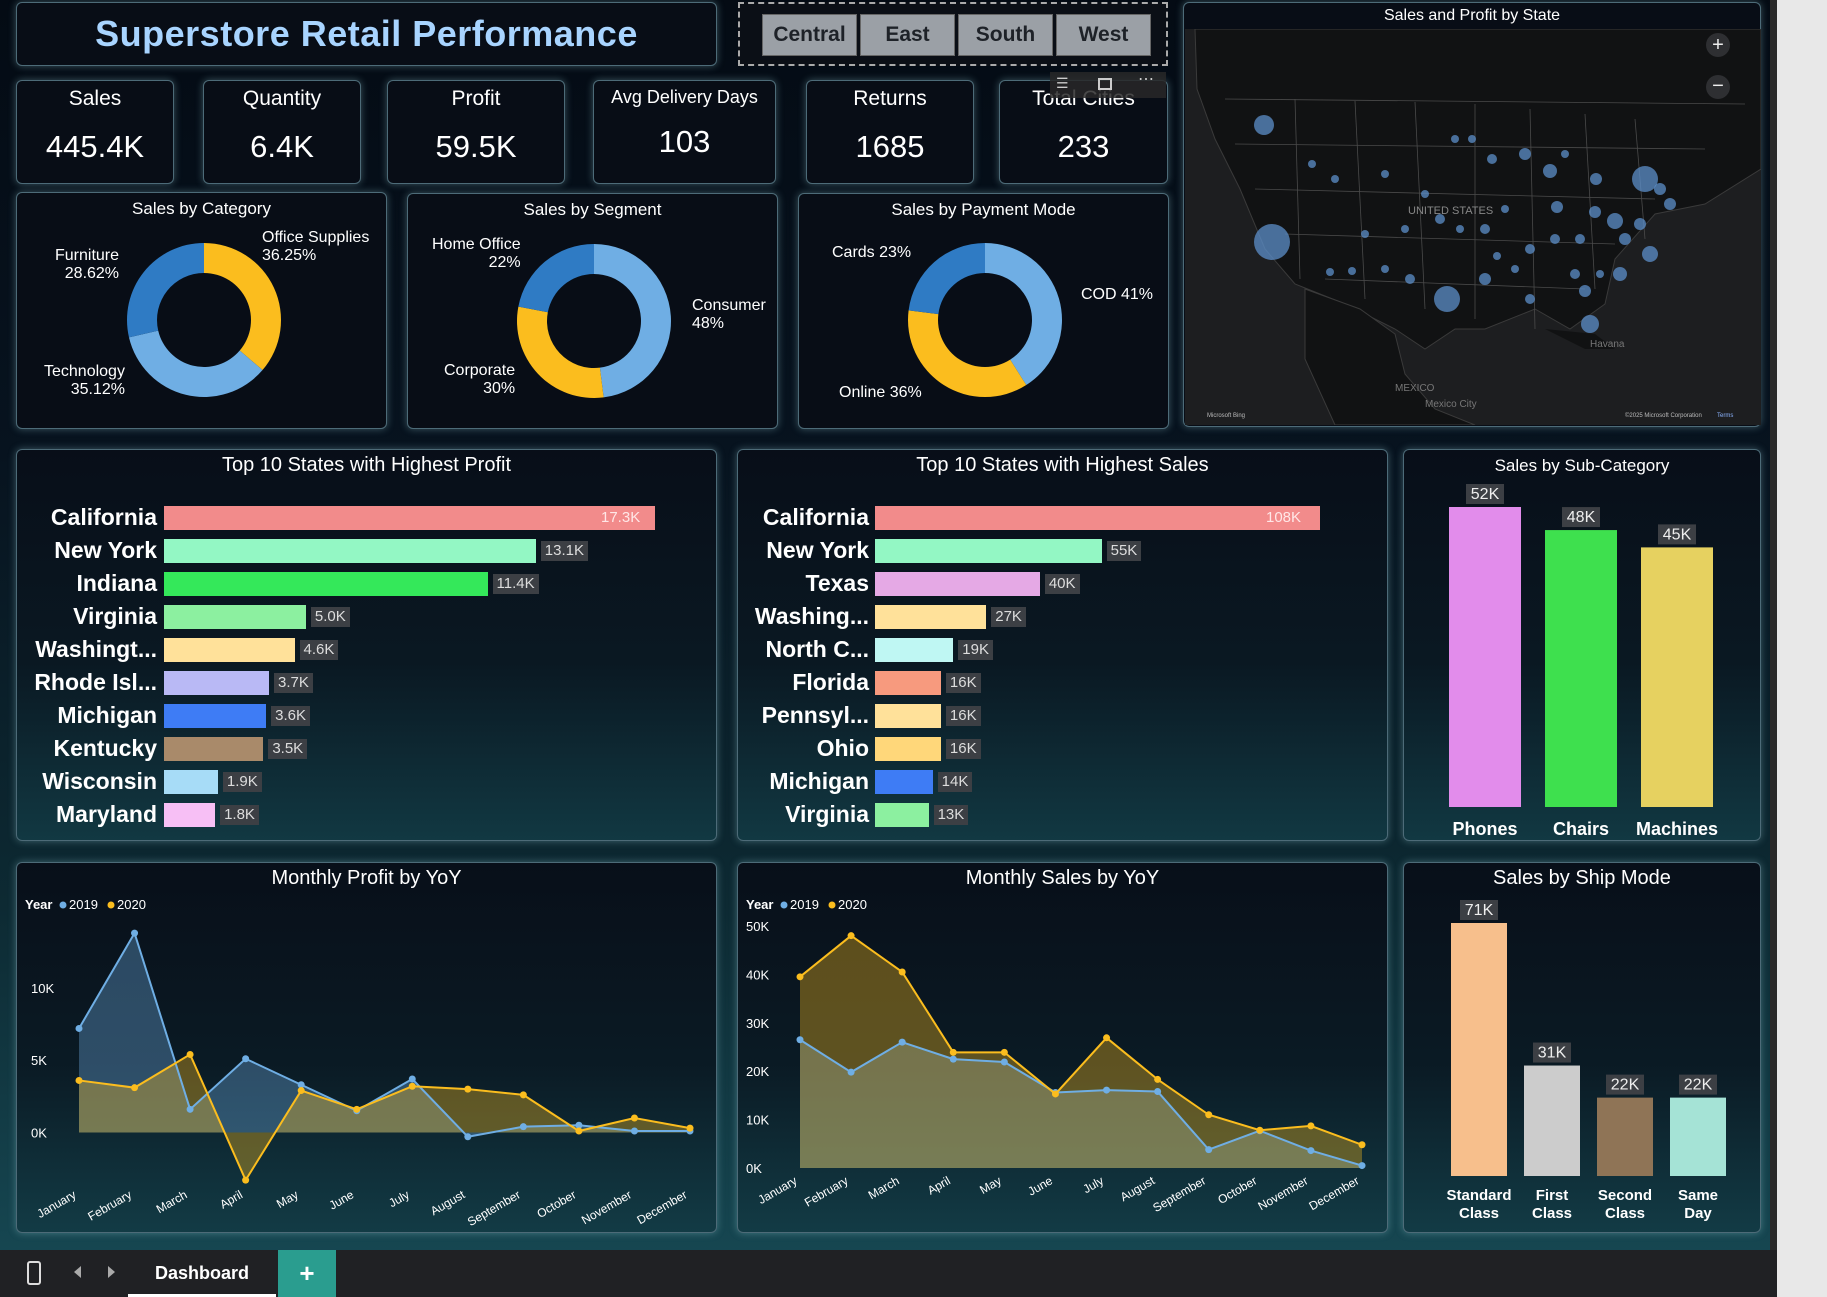  What do you see at coordinates (1005, 35) in the screenshot?
I see `region-button-south: South` at bounding box center [1005, 35].